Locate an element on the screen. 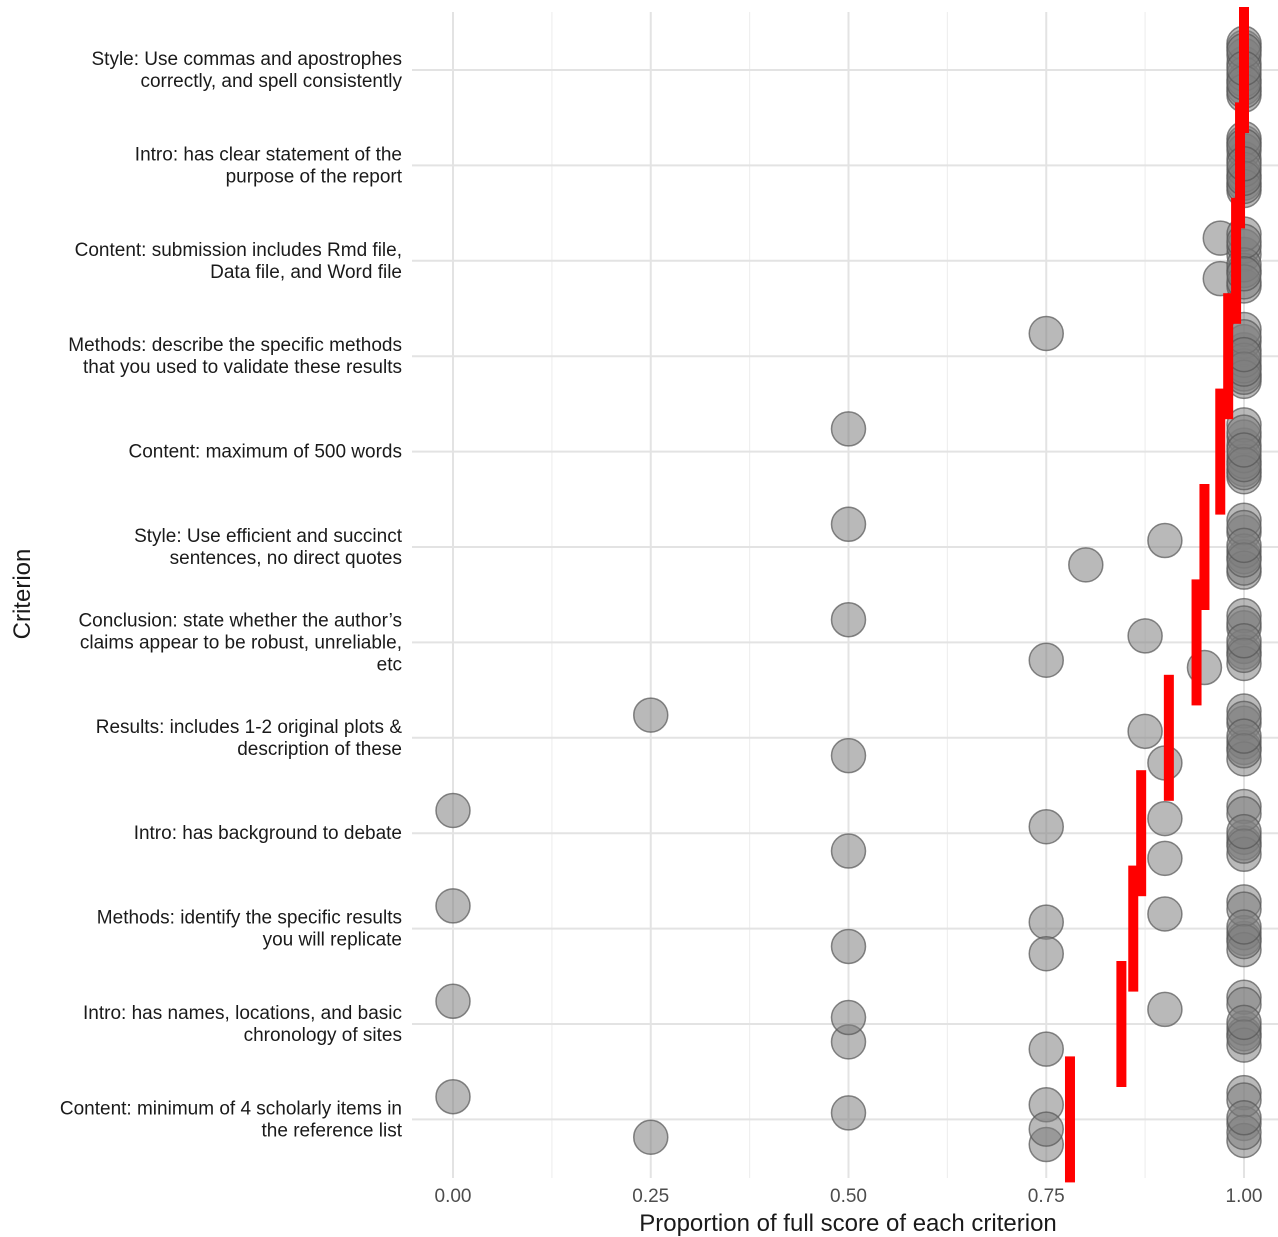 The image size is (1278, 1237). criterion-label-line: Results: includes 1-2 original plots & is located at coordinates (249, 727).